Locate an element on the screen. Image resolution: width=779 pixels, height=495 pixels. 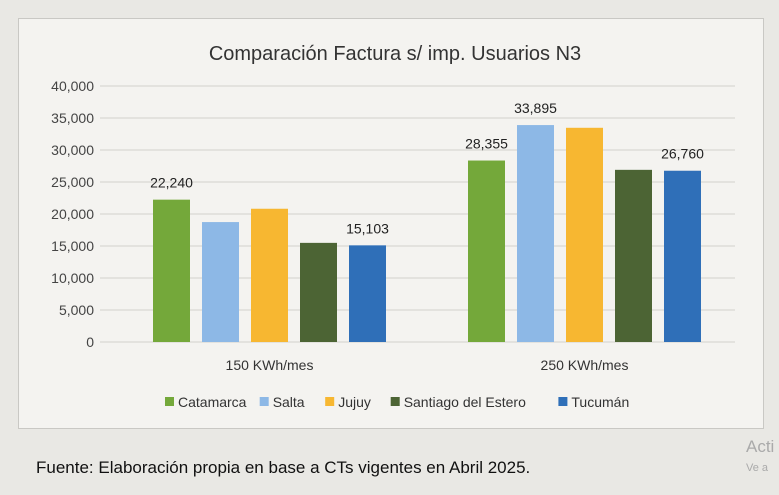
data-label: 33,895 is located at coordinates (535, 108).